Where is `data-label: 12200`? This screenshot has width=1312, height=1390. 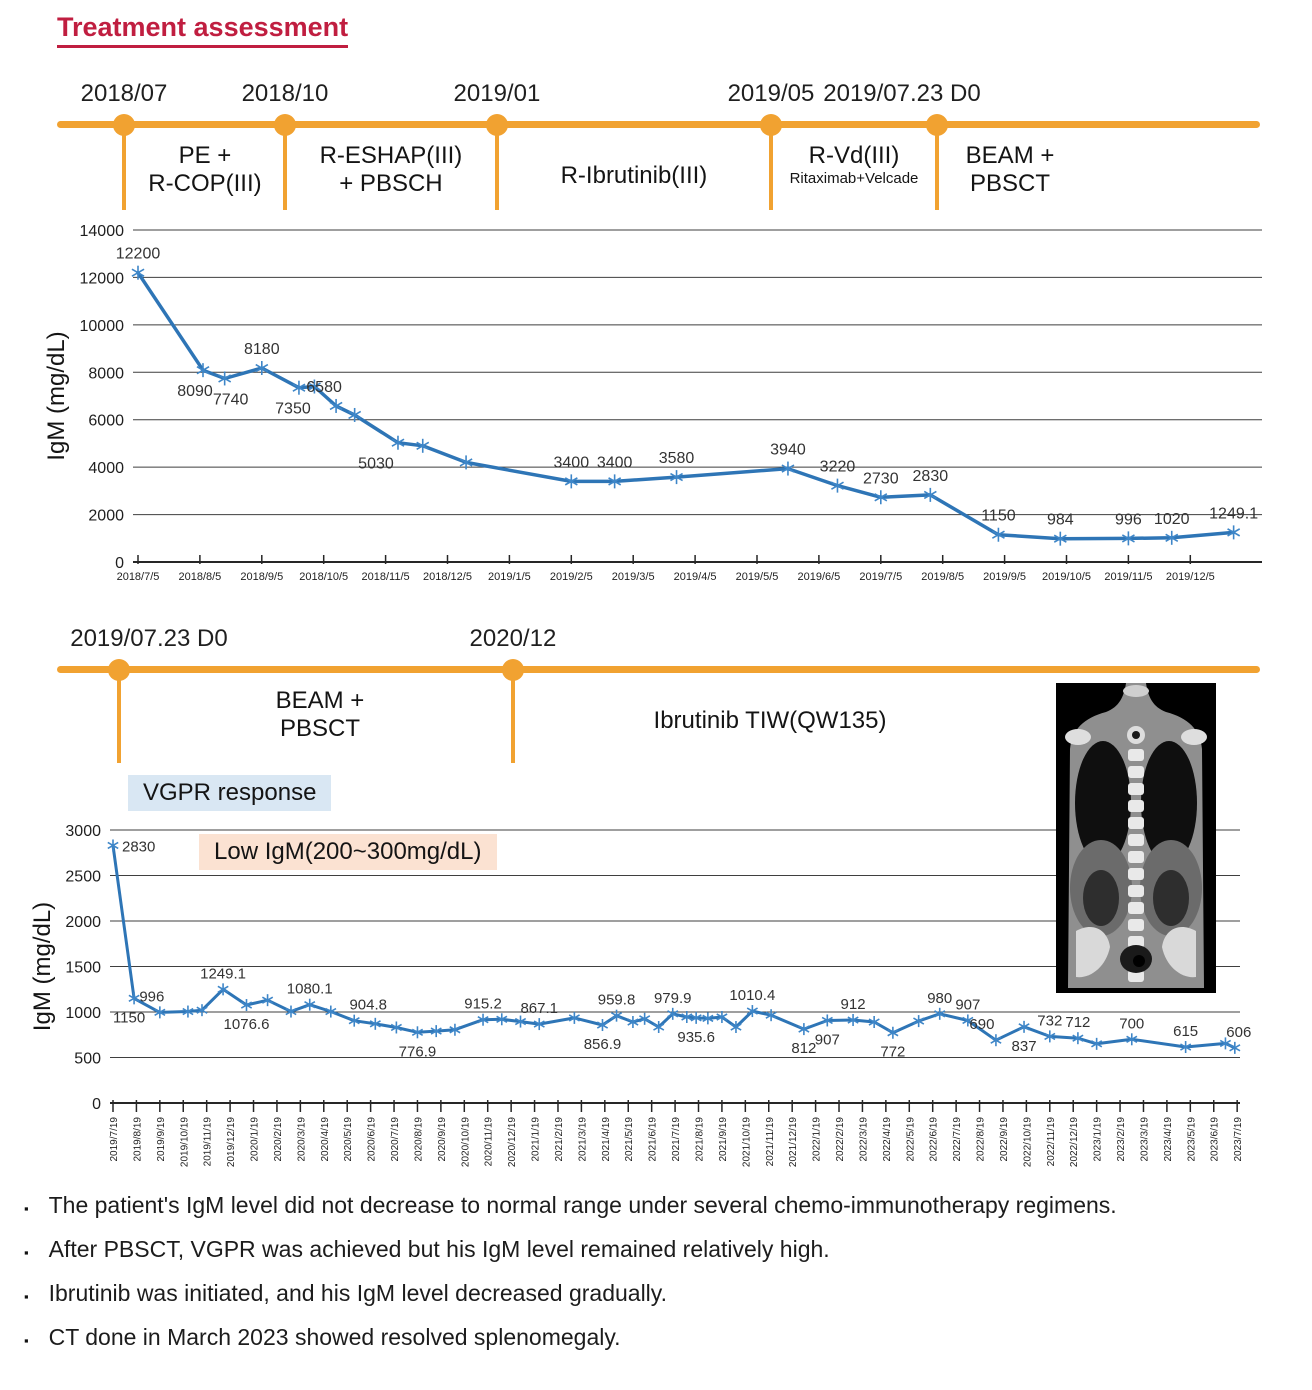 data-label: 12200 is located at coordinates (138, 254).